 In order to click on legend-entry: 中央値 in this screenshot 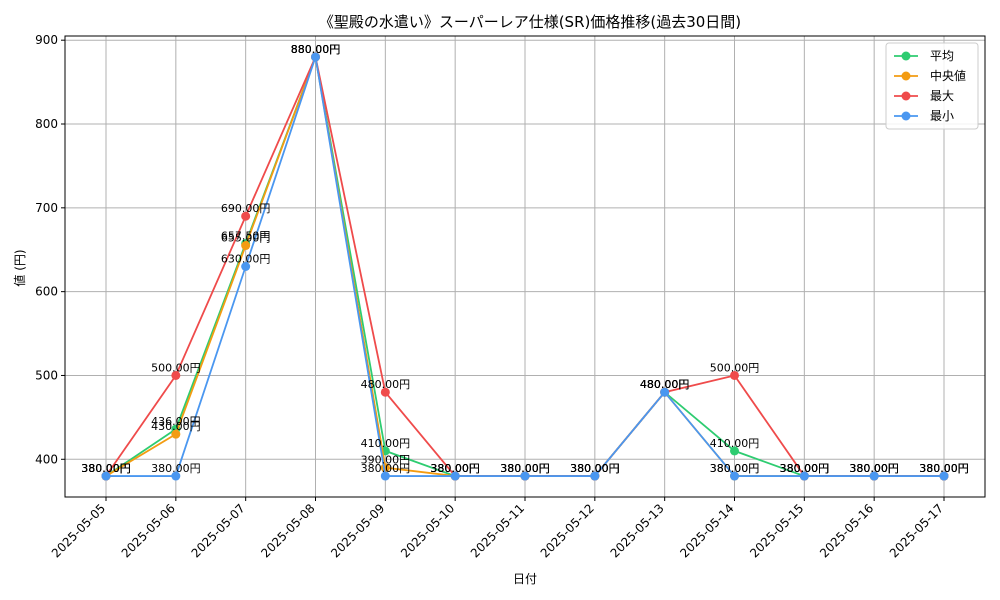, I will do `click(948, 75)`.